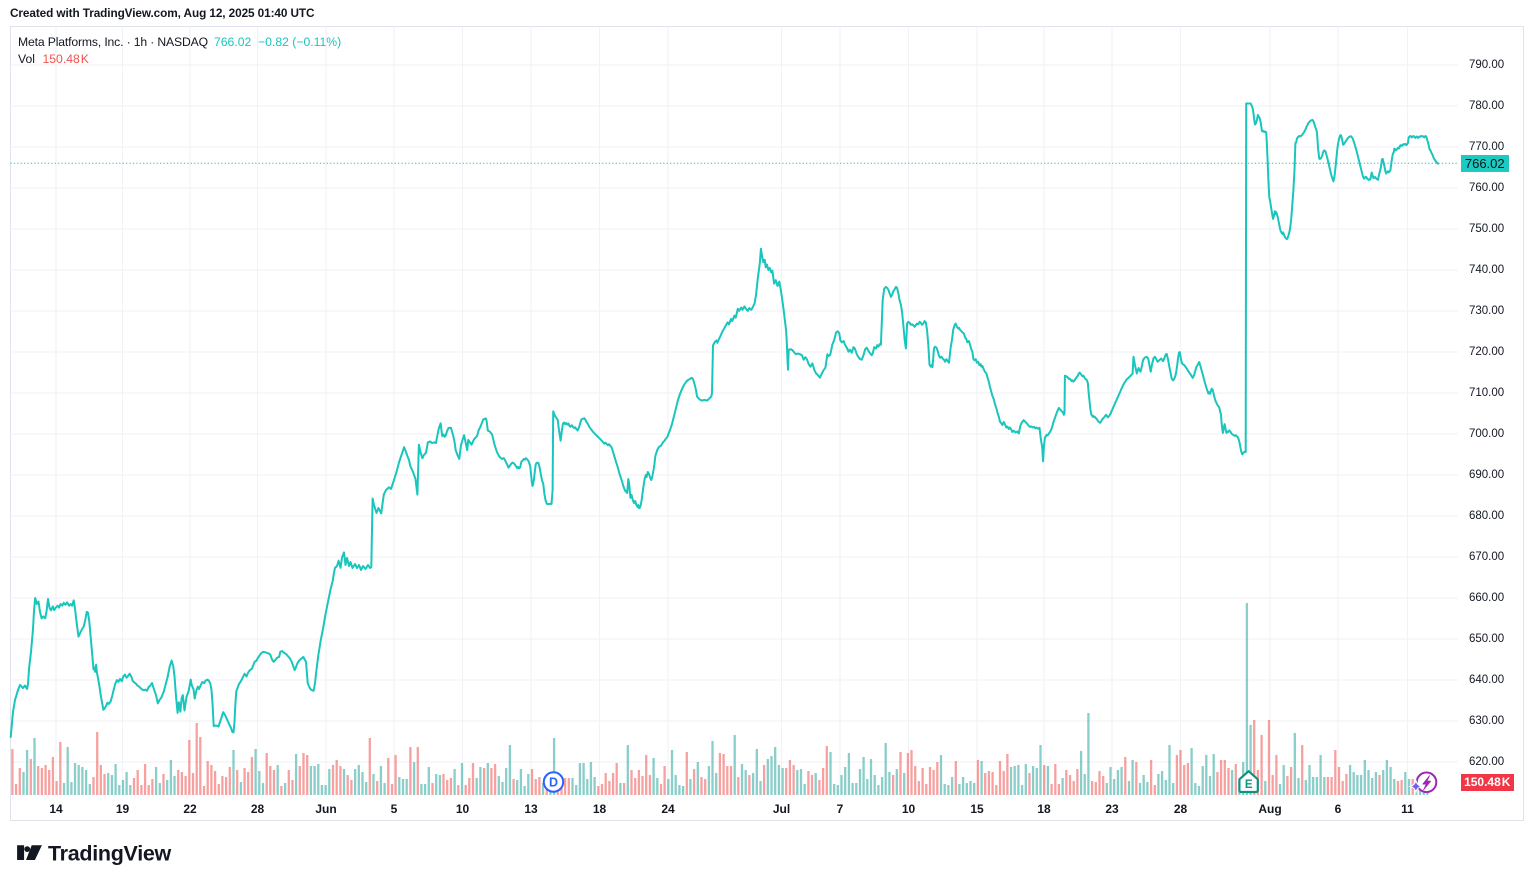 The width and height of the screenshot is (1534, 883). What do you see at coordinates (553, 783) in the screenshot?
I see `svg-text: D` at bounding box center [553, 783].